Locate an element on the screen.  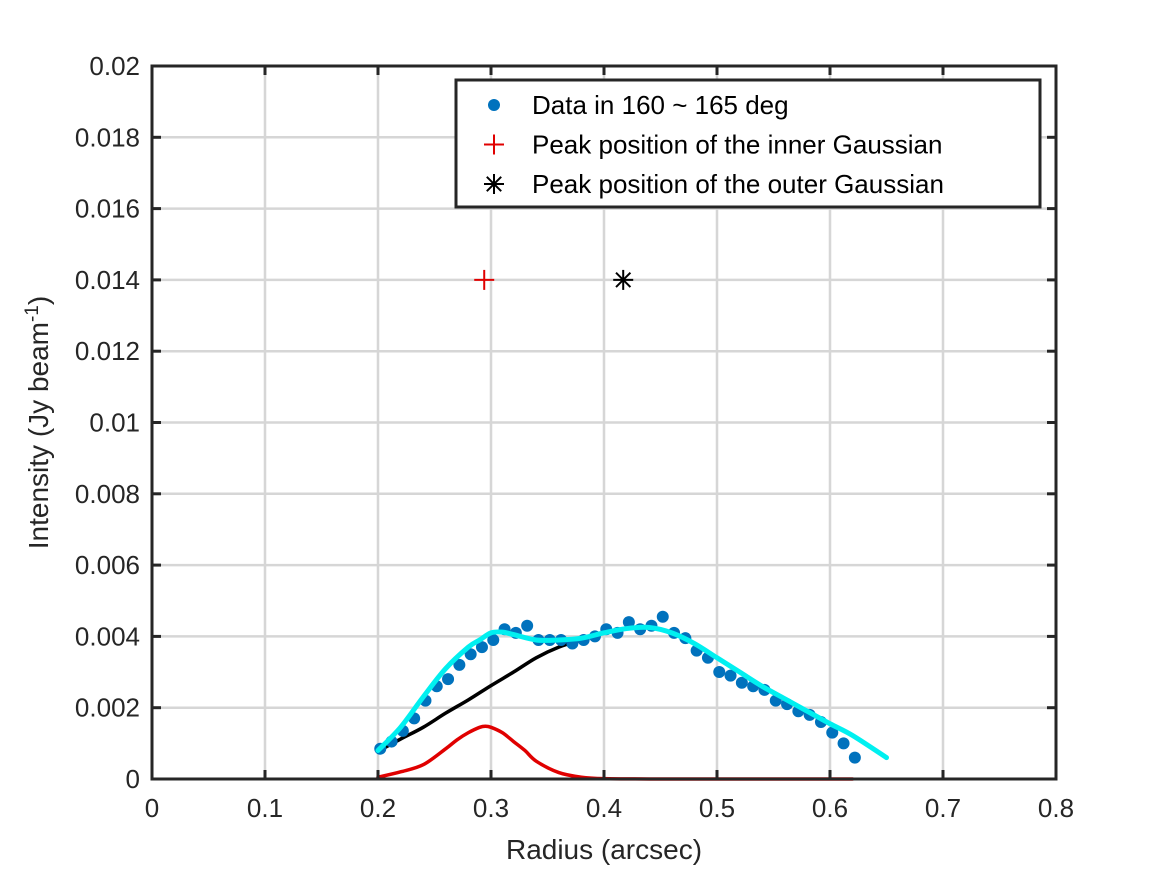
x-tick-label: 0.5 is located at coordinates (717, 808).